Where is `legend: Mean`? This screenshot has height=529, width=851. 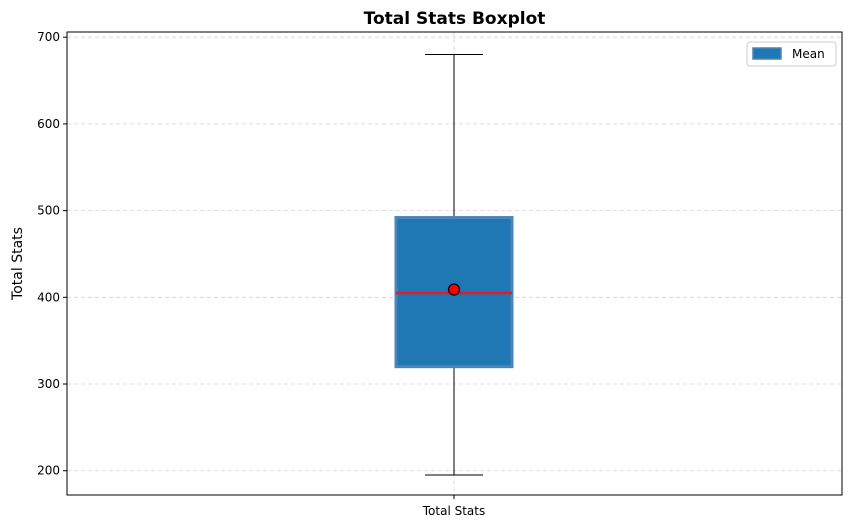 legend: Mean is located at coordinates (791, 54).